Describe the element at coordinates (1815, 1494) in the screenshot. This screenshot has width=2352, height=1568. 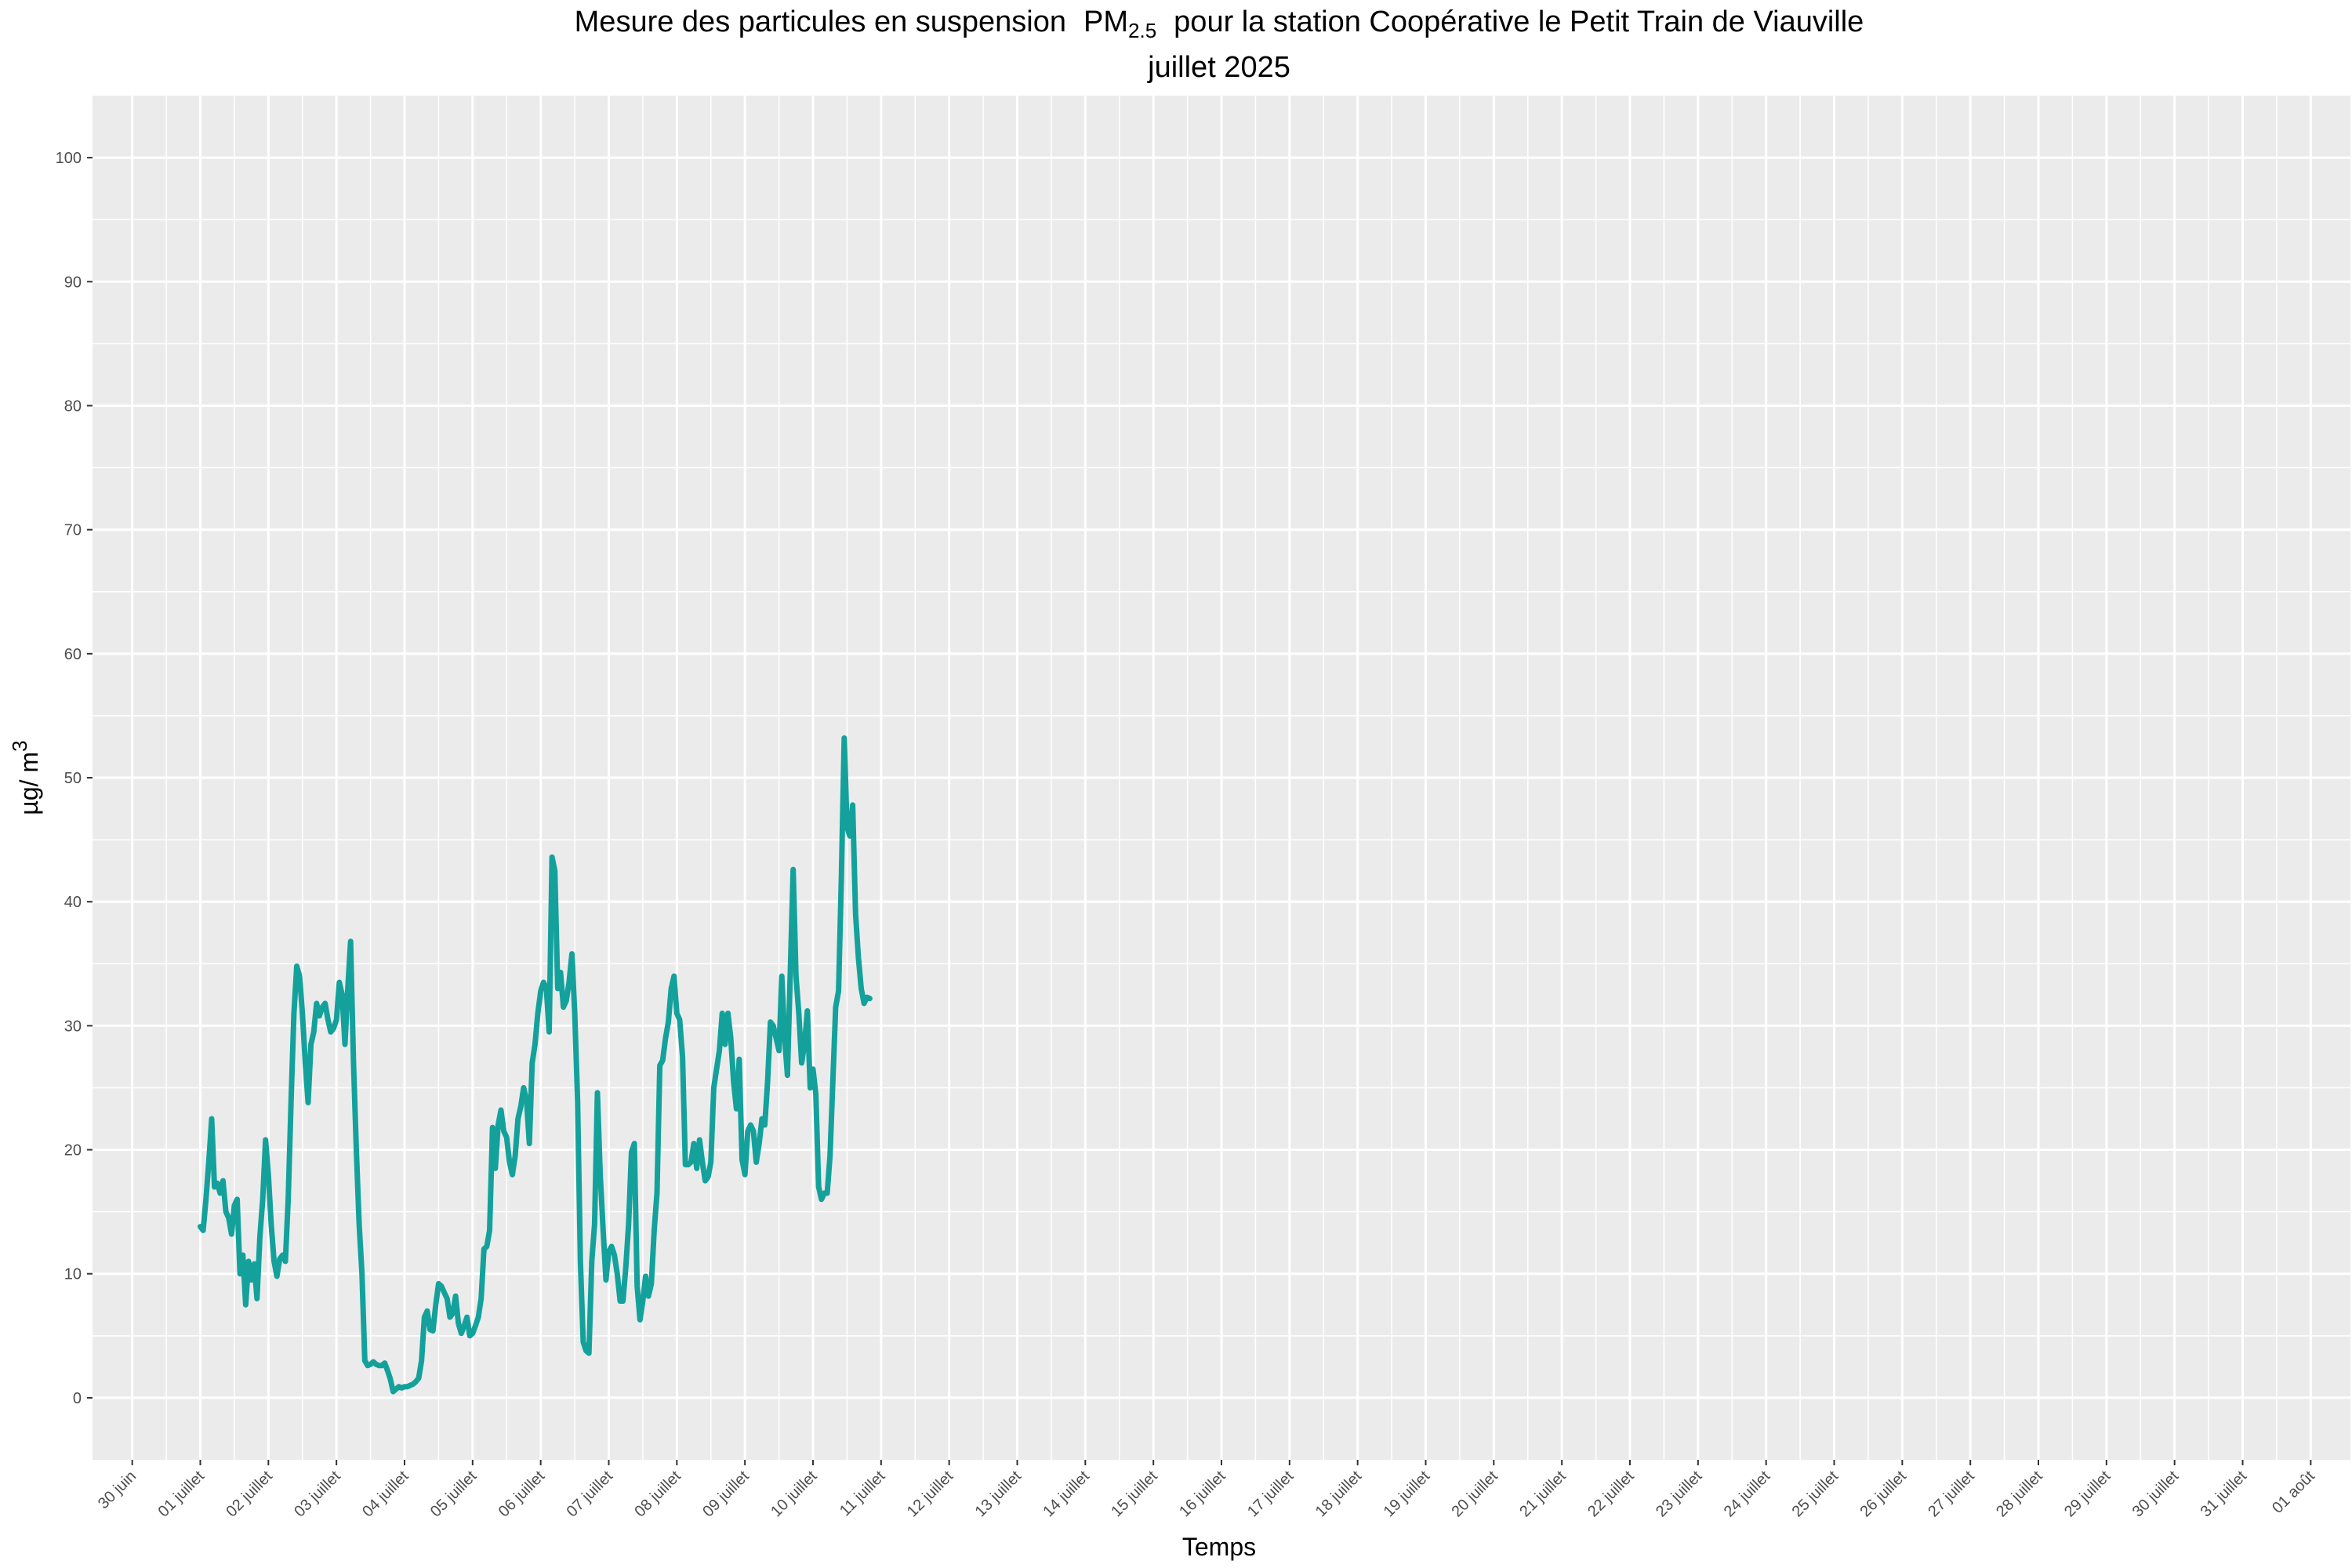
I see `x-tick-label: 25 juillet` at that location.